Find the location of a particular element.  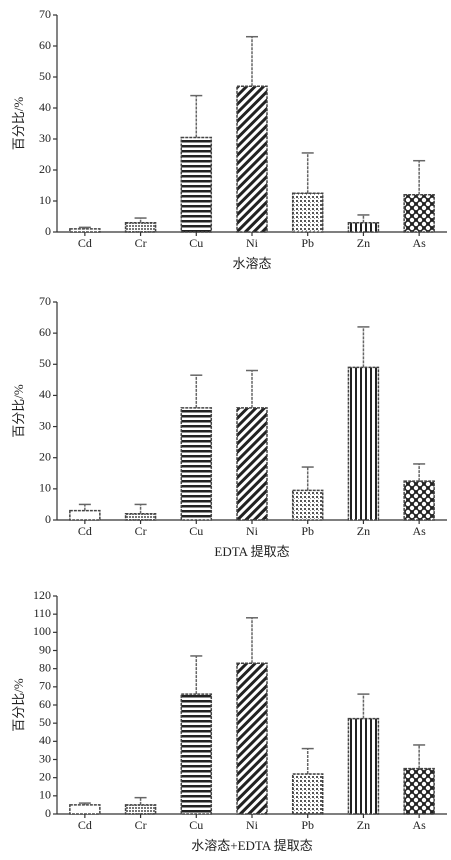

x-axis-label: 水溶态+EDTA 提取态 is located at coordinates (251, 845).